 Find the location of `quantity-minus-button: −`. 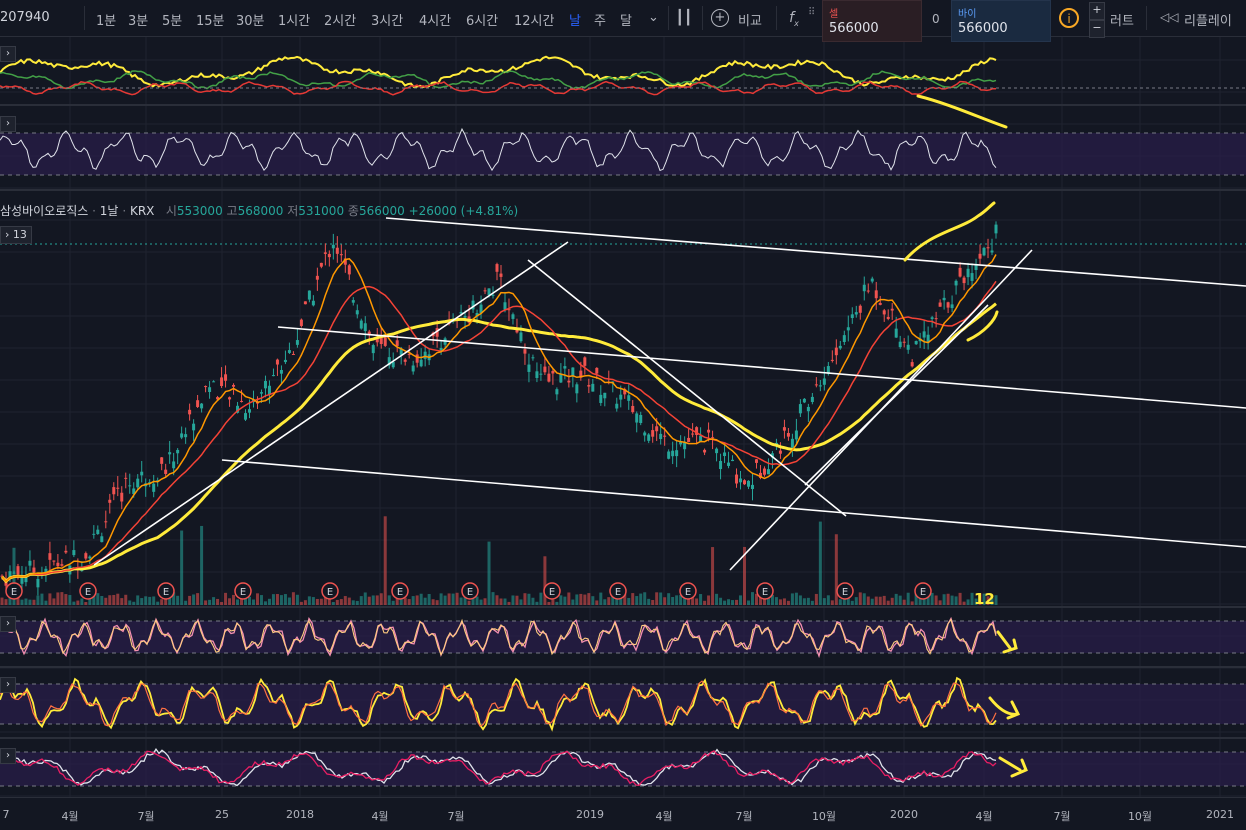

quantity-minus-button: − is located at coordinates (1097, 29).